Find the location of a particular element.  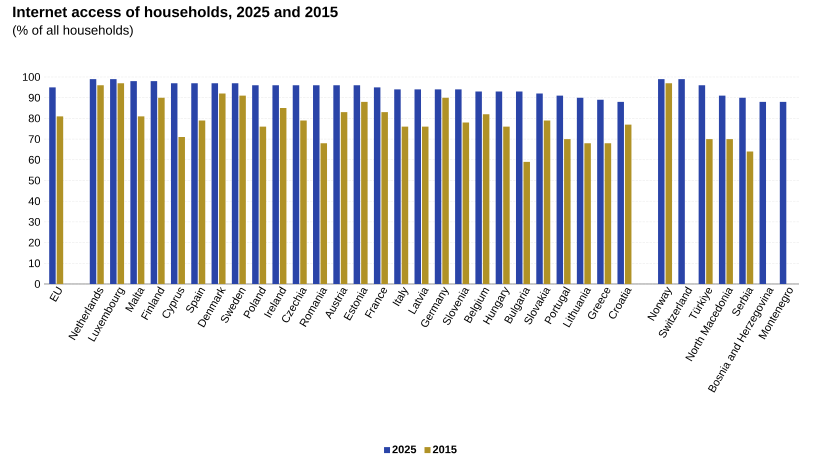

legend-label: 2025 is located at coordinates (404, 450).